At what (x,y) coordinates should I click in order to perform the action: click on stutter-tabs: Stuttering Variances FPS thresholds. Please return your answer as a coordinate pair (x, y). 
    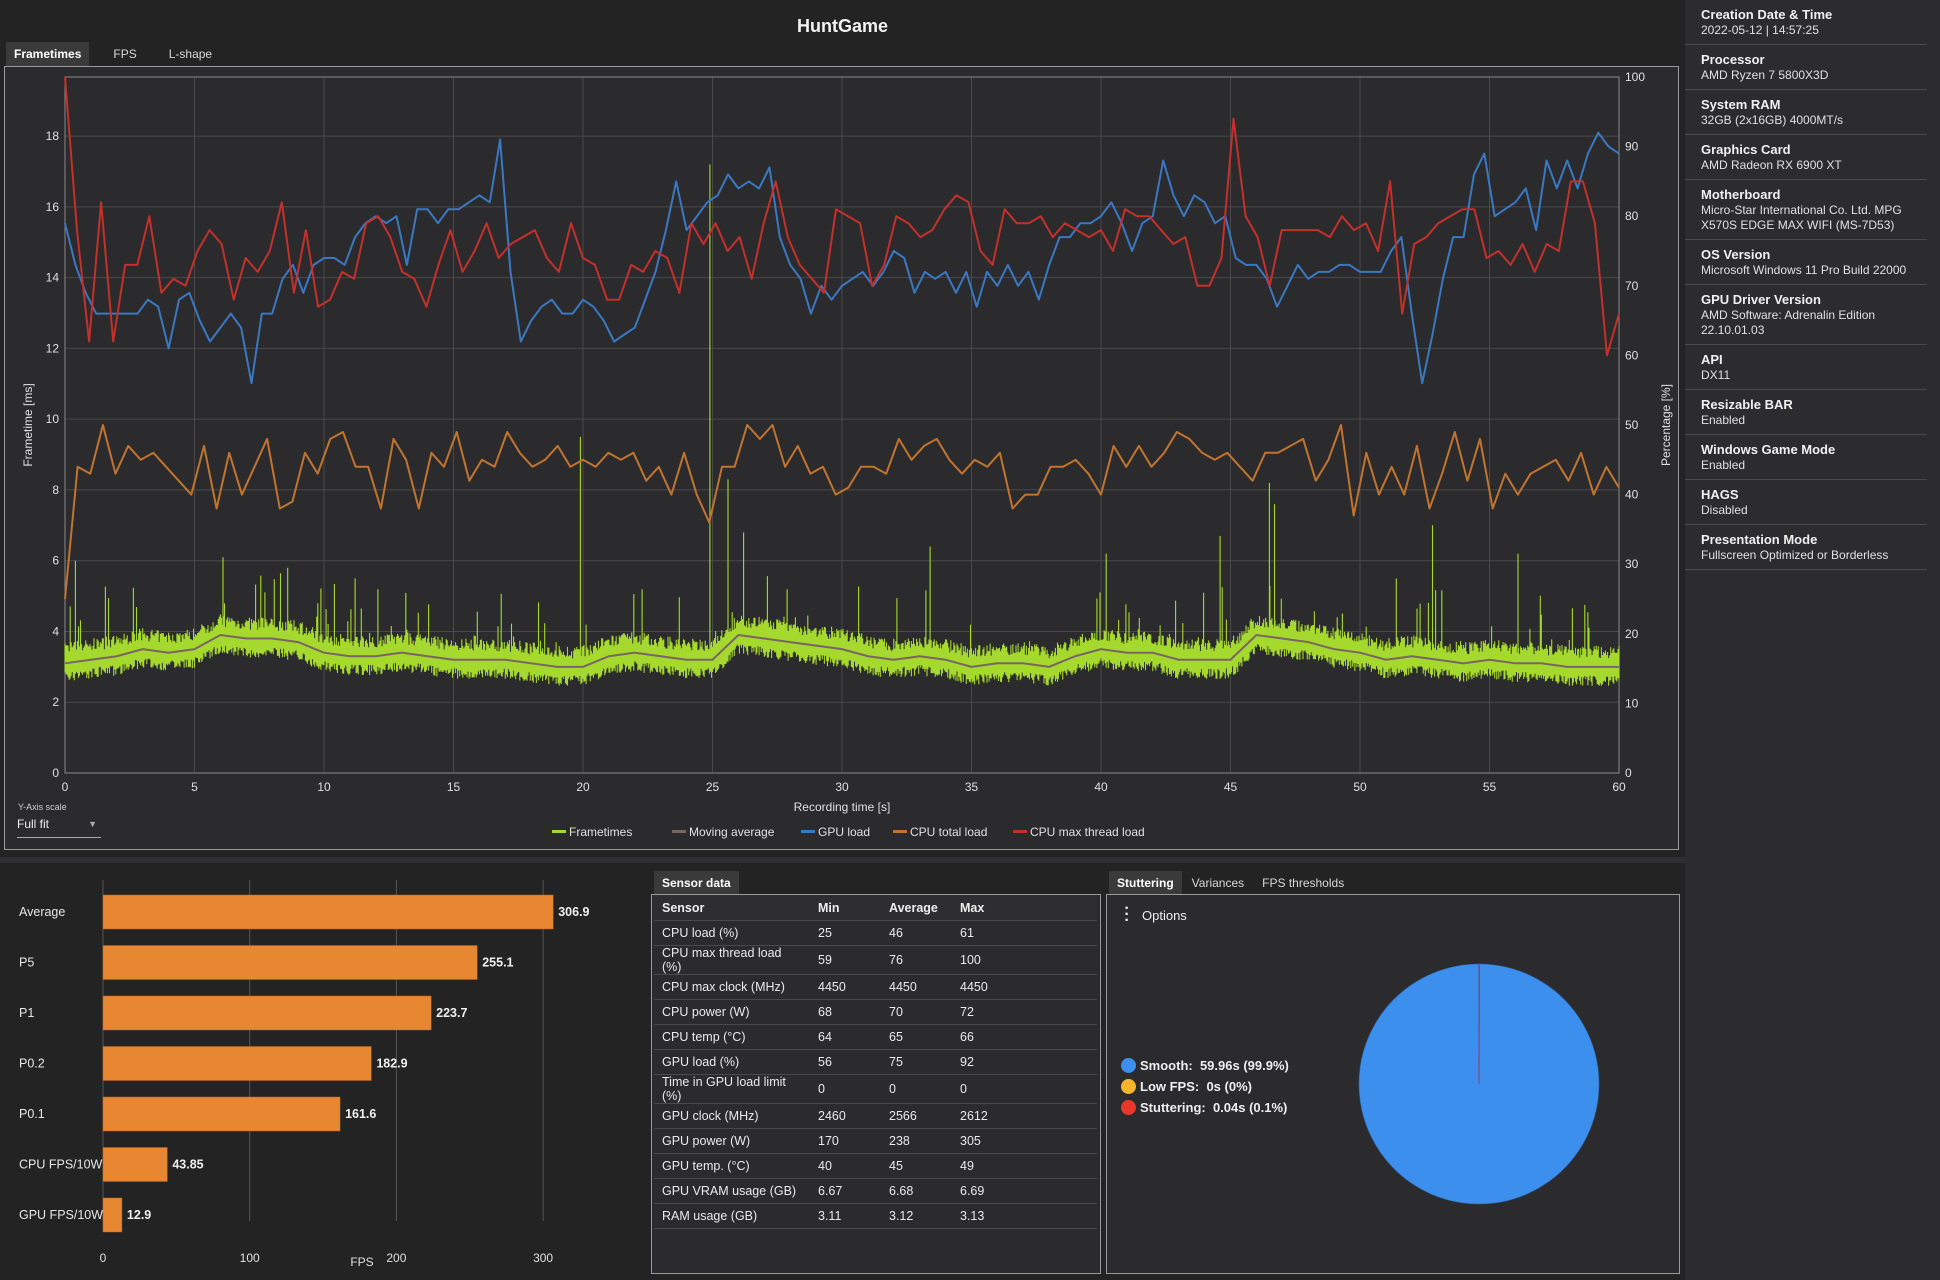
    Looking at the image, I should click on (1231, 883).